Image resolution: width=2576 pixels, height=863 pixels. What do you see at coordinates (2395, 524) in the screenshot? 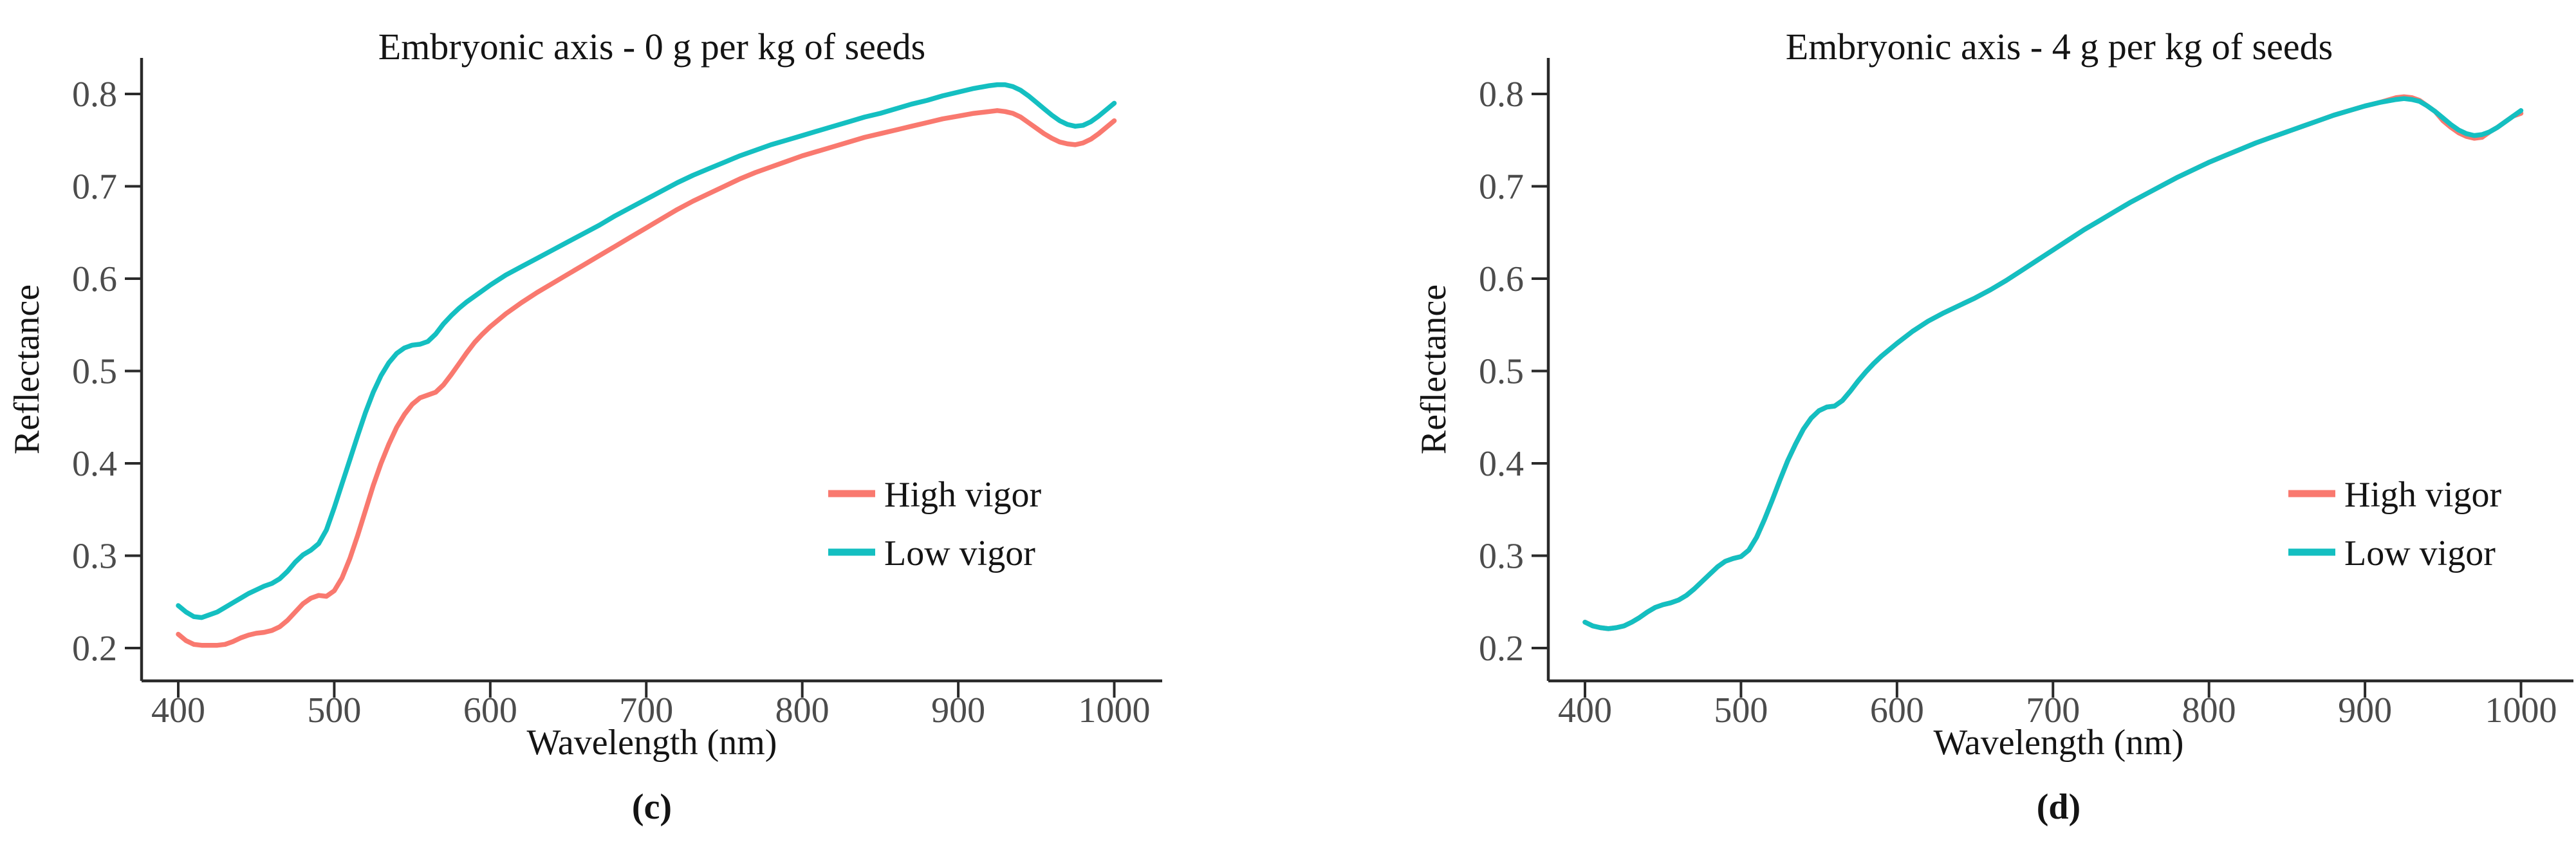
I see `legend-d: High vigor Low vigor` at bounding box center [2395, 524].